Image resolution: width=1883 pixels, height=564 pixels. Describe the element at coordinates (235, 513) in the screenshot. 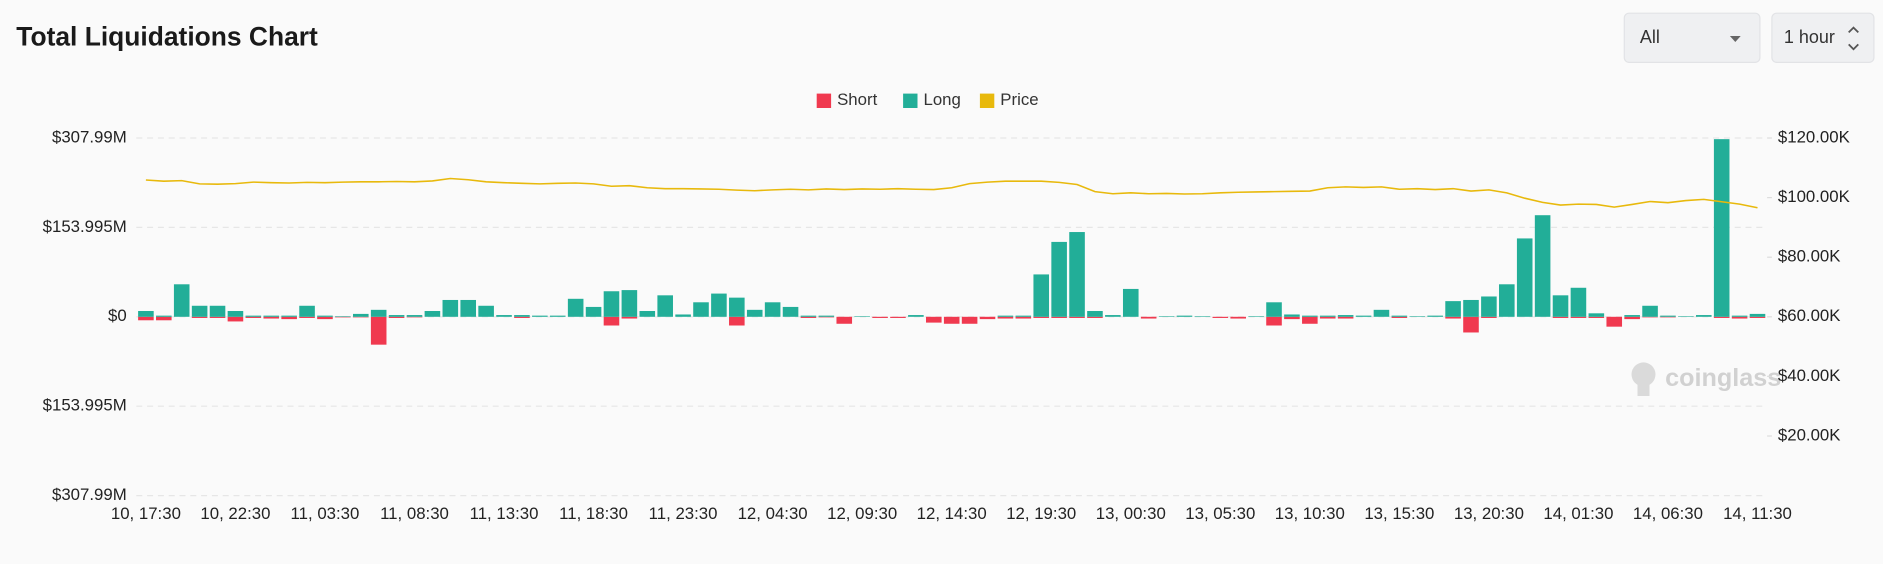

I see `x-tick-label: 10, 22:30` at that location.